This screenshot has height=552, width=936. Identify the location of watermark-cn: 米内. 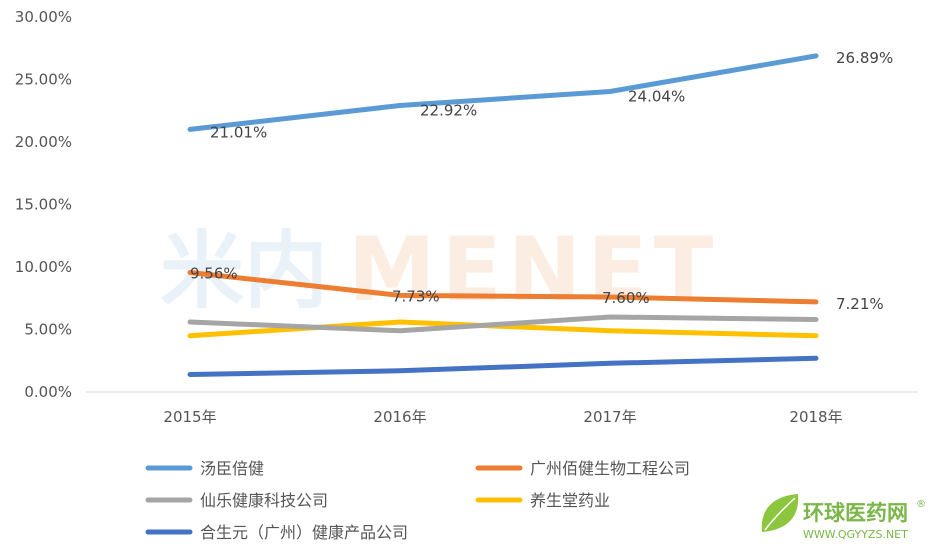
(244, 271).